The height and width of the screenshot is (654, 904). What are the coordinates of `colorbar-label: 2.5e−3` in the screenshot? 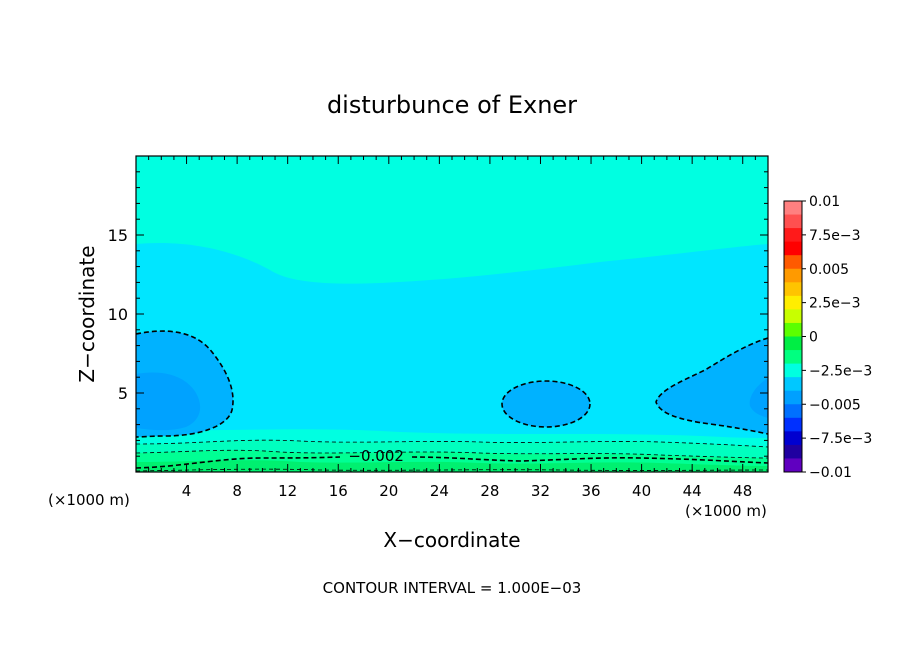 It's located at (835, 304).